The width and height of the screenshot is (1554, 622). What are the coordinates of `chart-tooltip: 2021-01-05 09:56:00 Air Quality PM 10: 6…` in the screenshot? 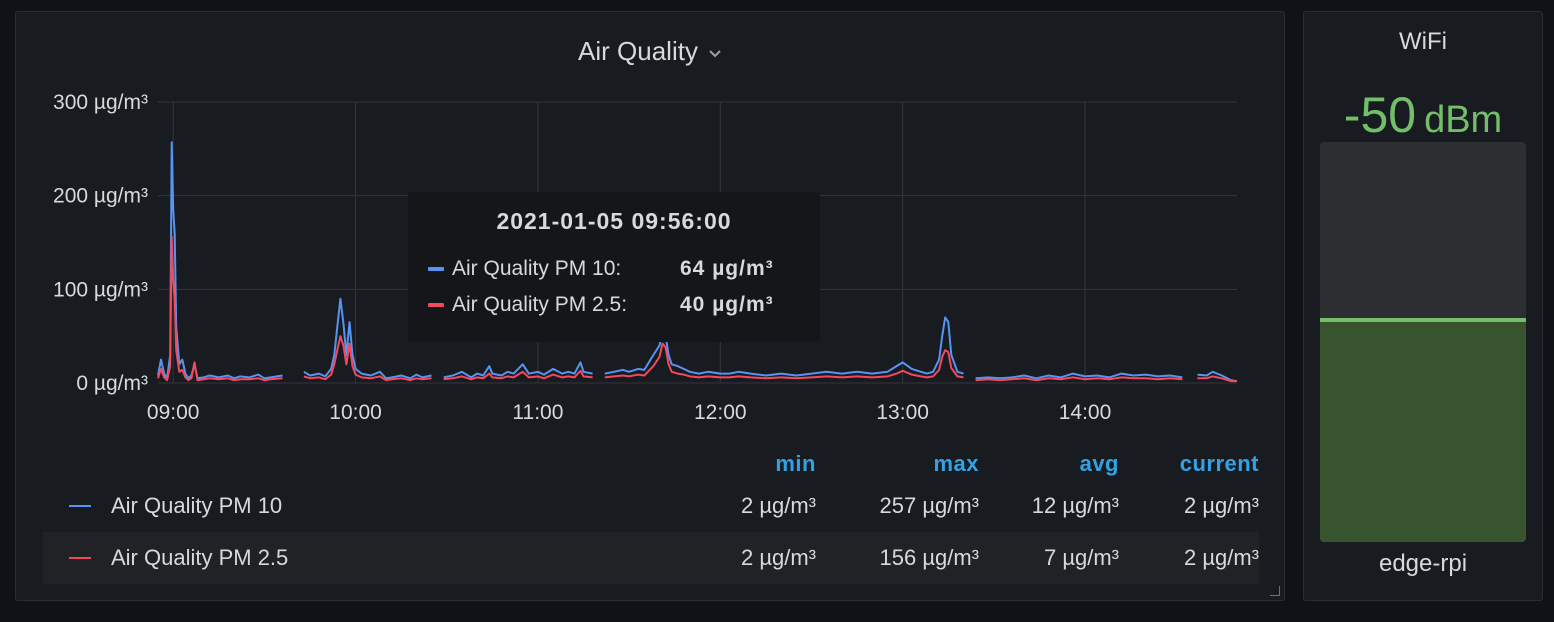 It's located at (614, 267).